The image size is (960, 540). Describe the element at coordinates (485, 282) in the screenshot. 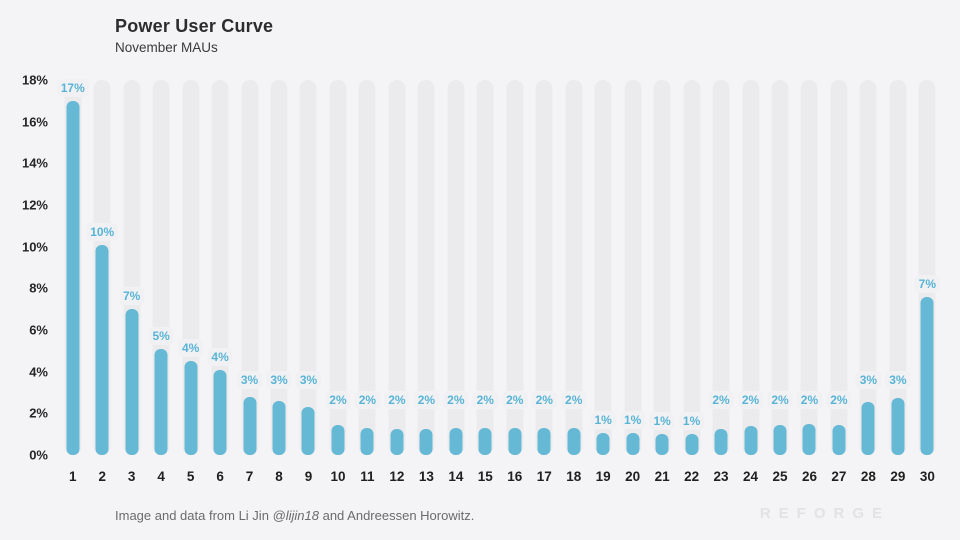

I see `bar-column: 2% 15` at that location.